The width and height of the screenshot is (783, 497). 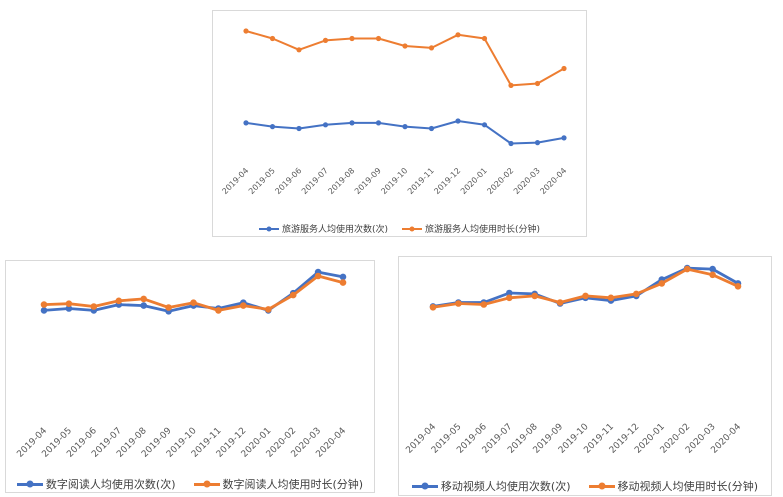 What do you see at coordinates (399, 228) in the screenshot?
I see `legend: 旅游服务人均使用次数(次) 旅游服务人均使用时长(分钟)` at bounding box center [399, 228].